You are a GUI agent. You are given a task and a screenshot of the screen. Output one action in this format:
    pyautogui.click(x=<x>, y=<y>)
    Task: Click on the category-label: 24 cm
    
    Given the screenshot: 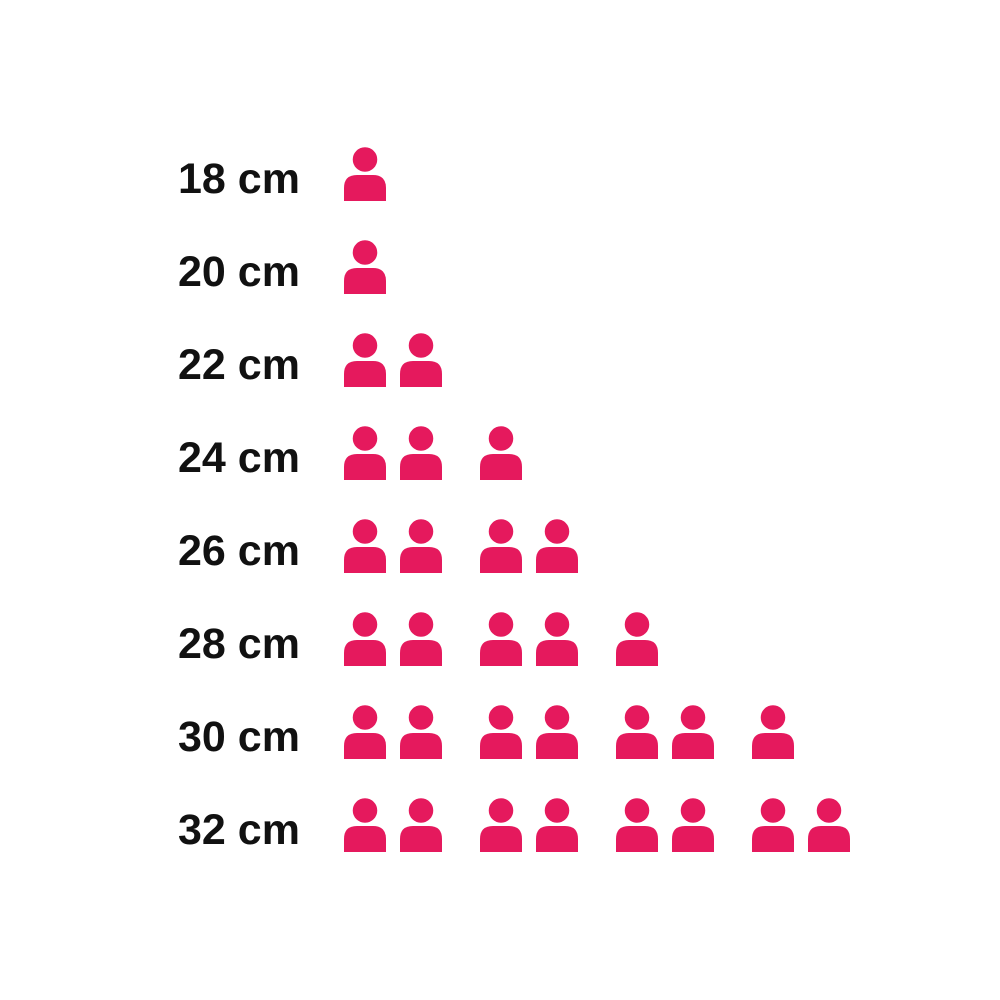 What is the action you would take?
    pyautogui.click(x=239, y=457)
    